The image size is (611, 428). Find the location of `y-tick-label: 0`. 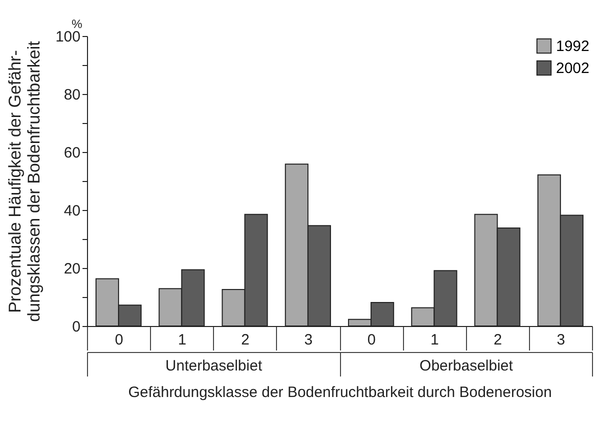

y-tick-label: 0 is located at coordinates (76, 327).